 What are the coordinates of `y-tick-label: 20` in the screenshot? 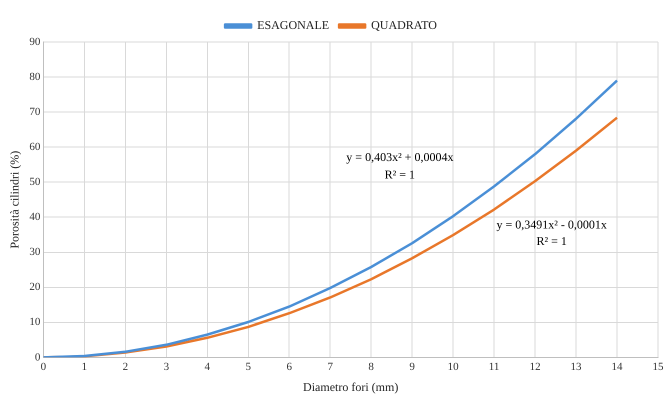 It's located at (35, 287).